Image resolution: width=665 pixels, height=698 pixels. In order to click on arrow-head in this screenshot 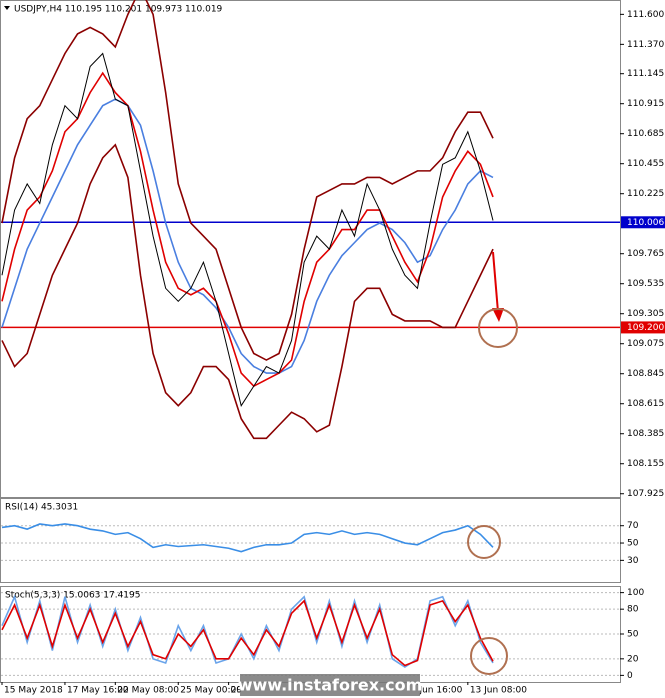, I will do `click(498, 315)`.